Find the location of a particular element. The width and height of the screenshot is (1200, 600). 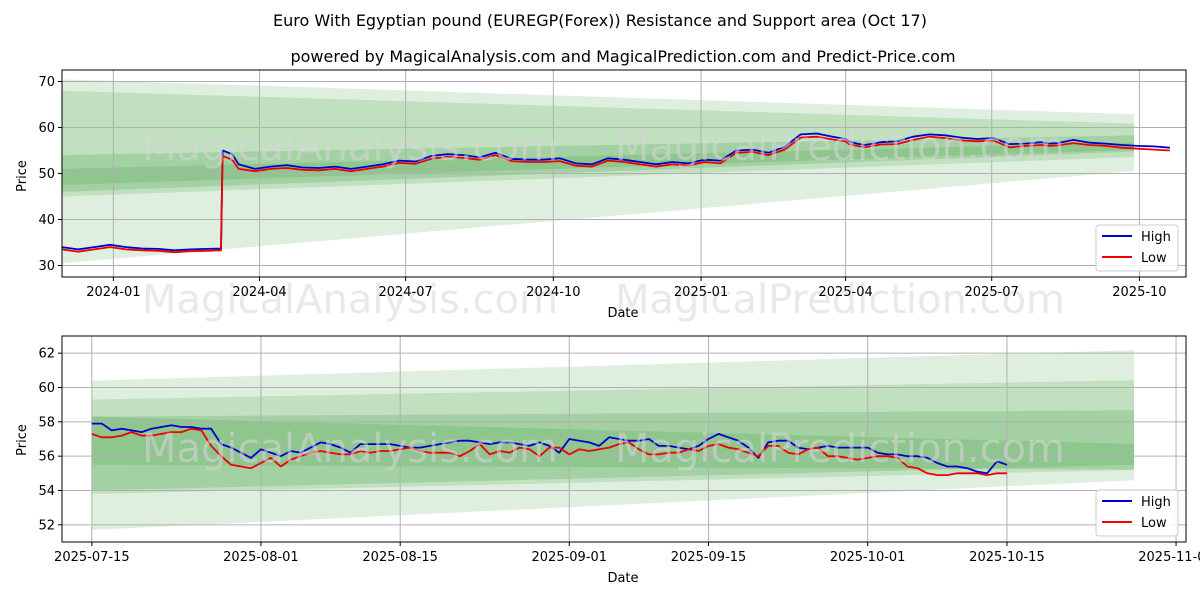

bottom-x-tick-label: 2025-07-15 is located at coordinates (92, 557).